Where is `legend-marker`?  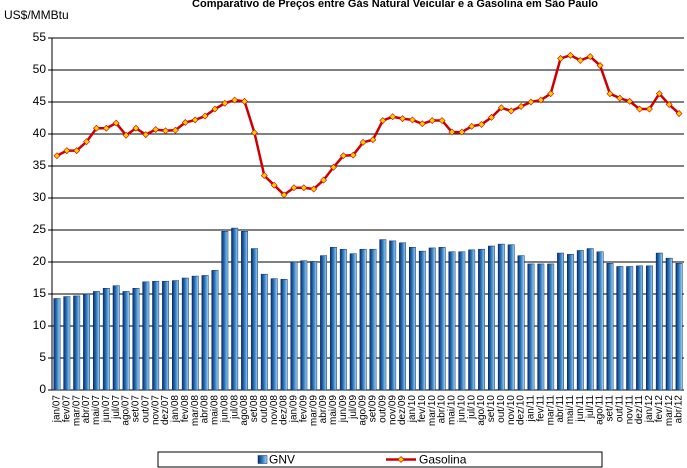
legend-marker is located at coordinates (401, 459).